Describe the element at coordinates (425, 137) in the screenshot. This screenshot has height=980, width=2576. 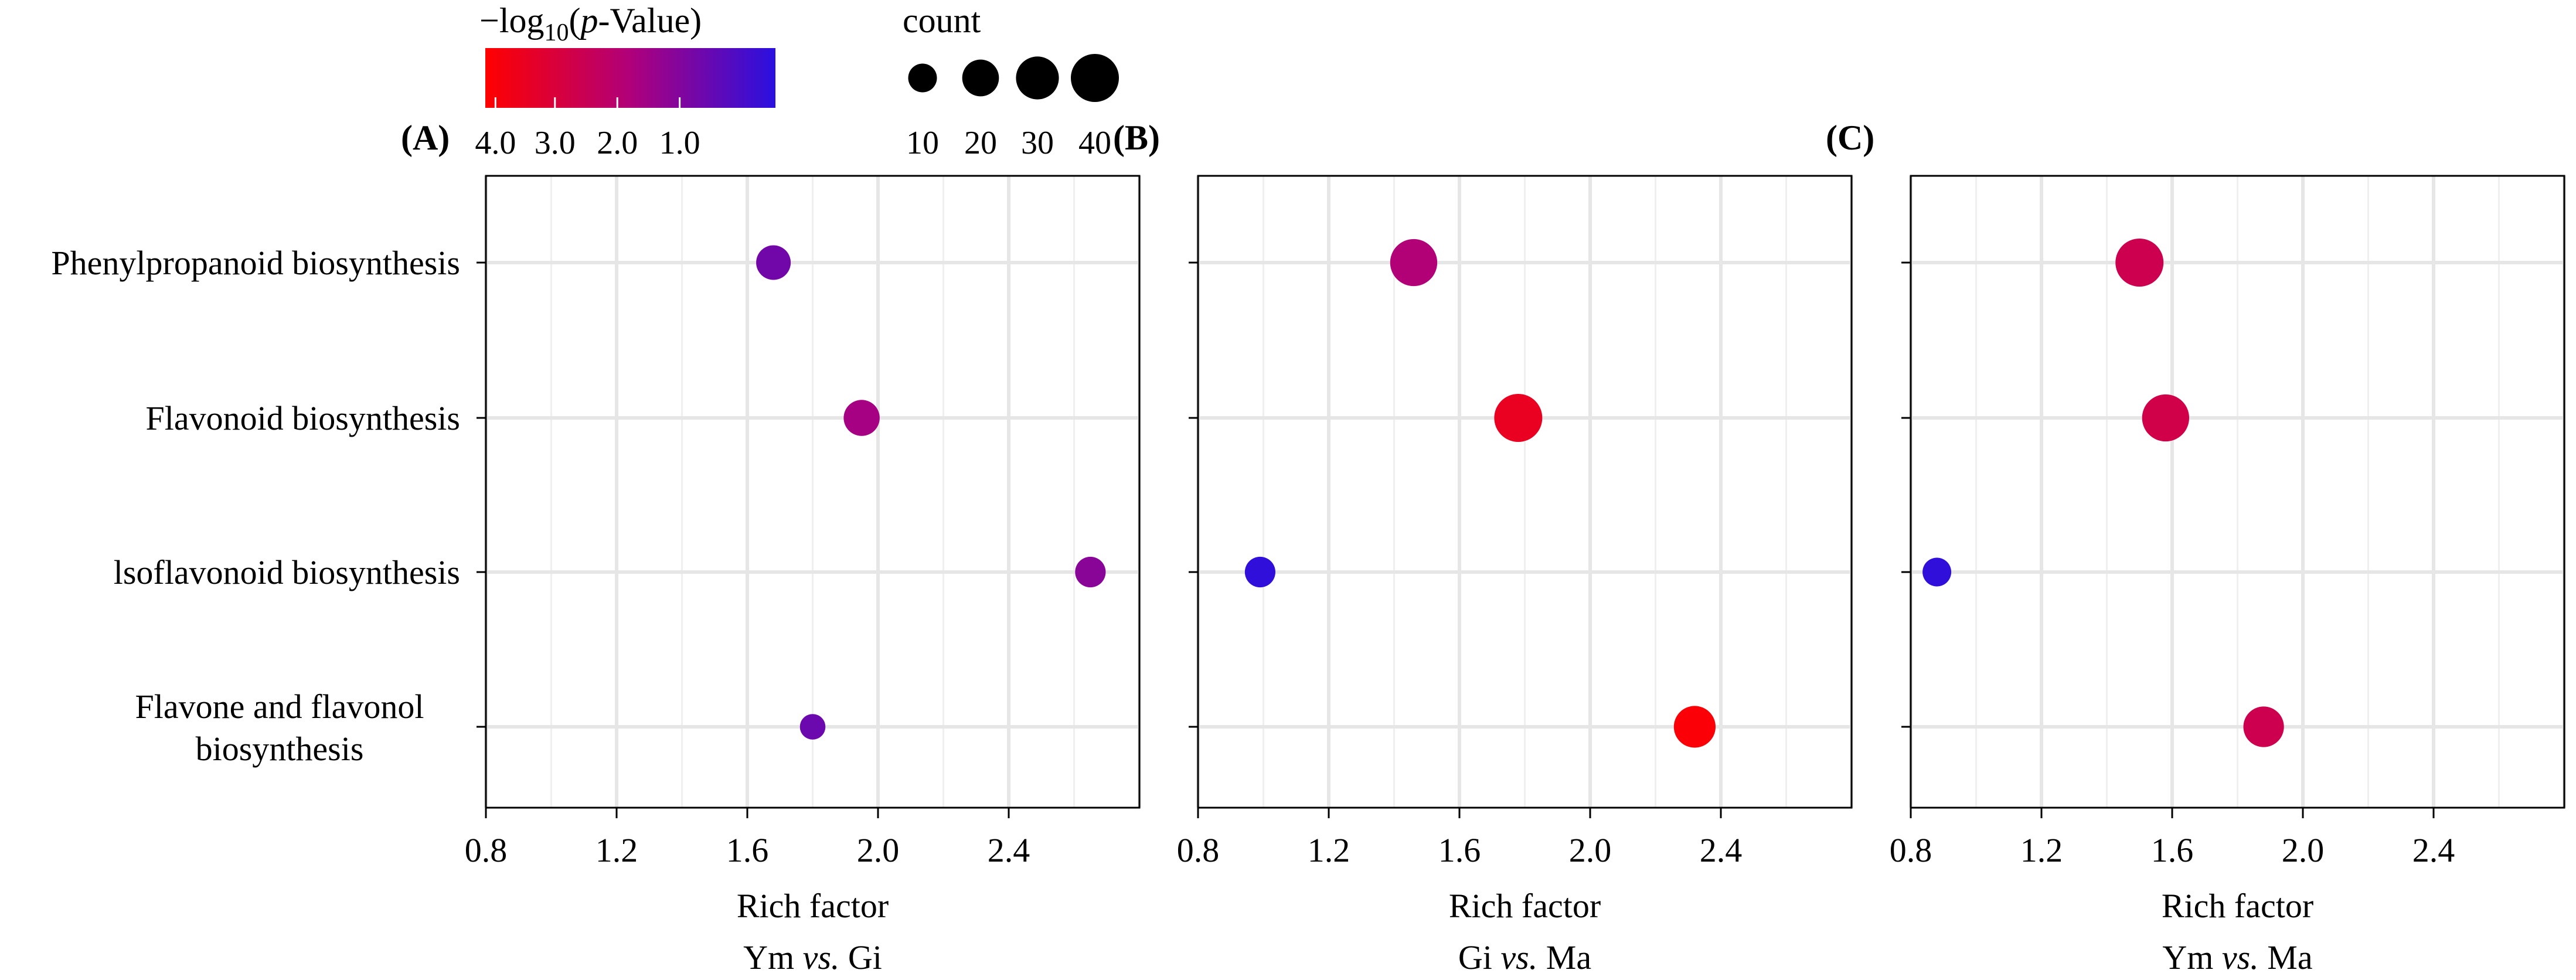
I see `panel-label: (A)` at that location.